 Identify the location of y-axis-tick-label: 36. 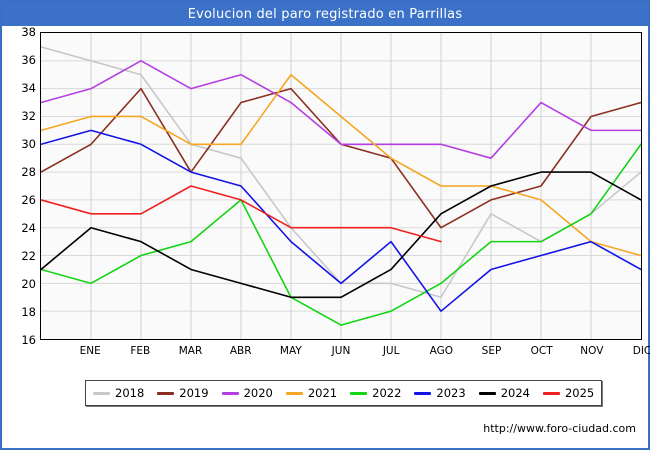
(28, 60).